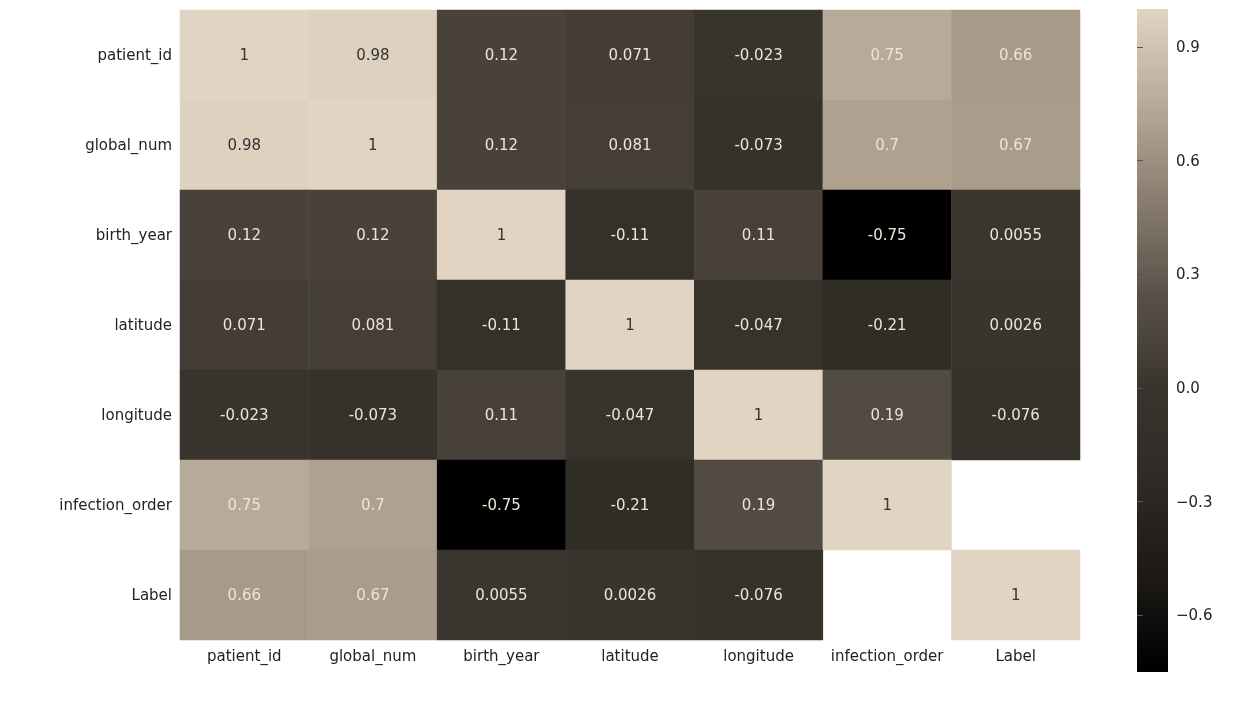  I want to click on x-tick-label: latitude, so click(630, 655).